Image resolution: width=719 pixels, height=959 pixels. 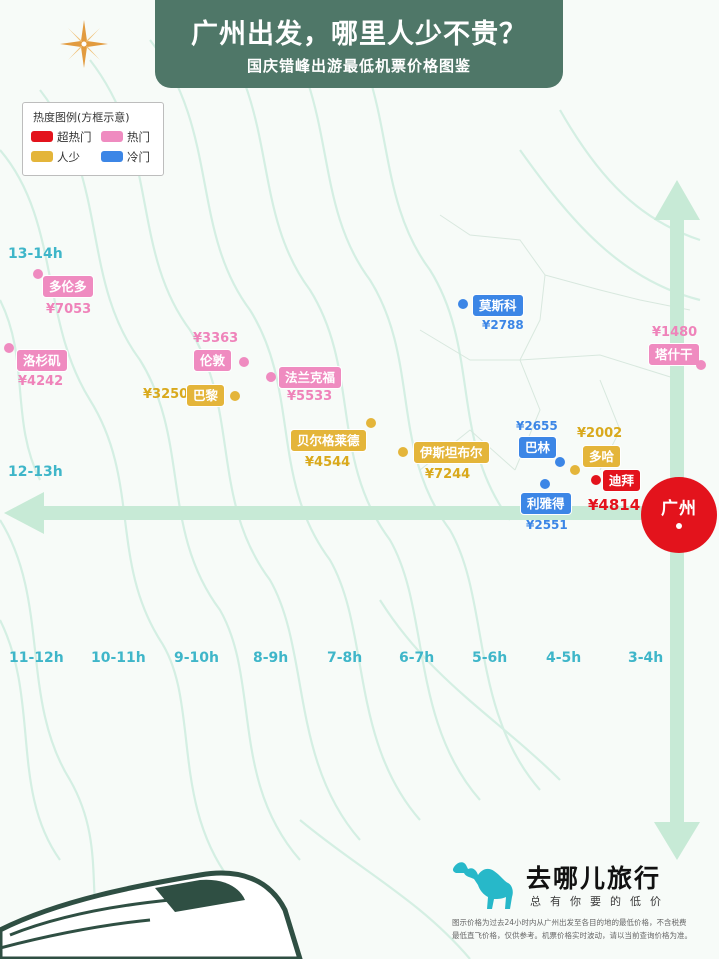 I want to click on frankfurt-marker, so click(x=271, y=377).